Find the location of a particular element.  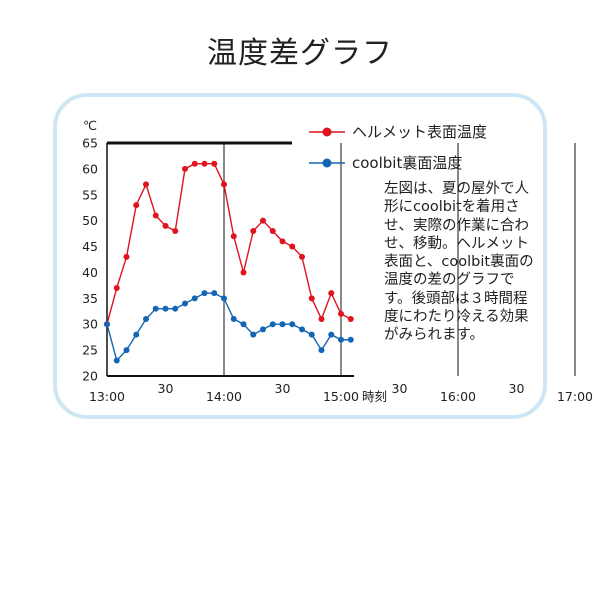

series-layer is located at coordinates (229, 262).